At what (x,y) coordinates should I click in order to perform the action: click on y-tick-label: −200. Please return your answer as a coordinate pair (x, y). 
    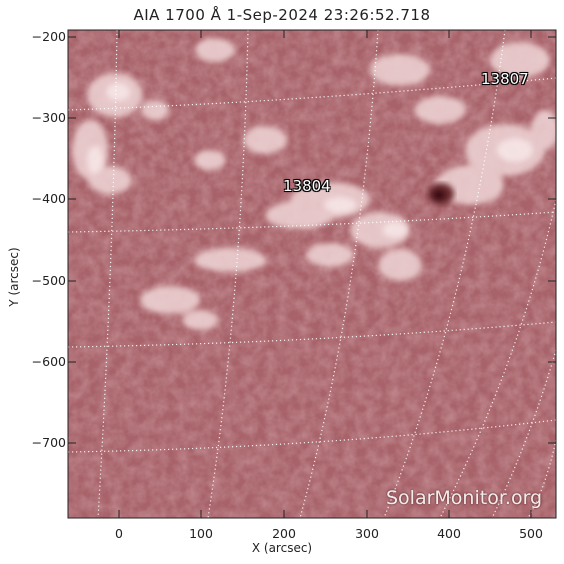
    Looking at the image, I should click on (48, 36).